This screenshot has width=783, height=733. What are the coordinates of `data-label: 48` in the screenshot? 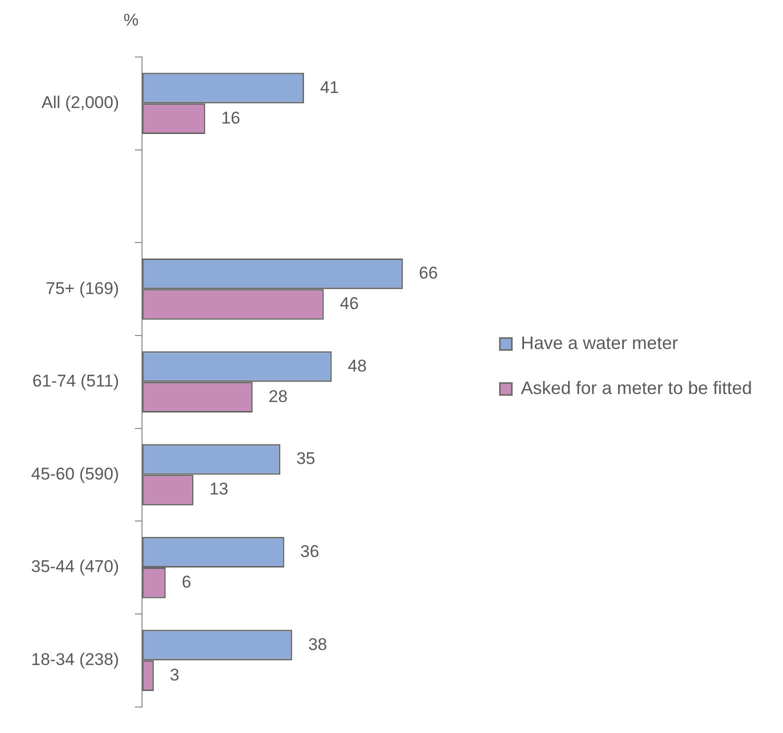 It's located at (357, 366).